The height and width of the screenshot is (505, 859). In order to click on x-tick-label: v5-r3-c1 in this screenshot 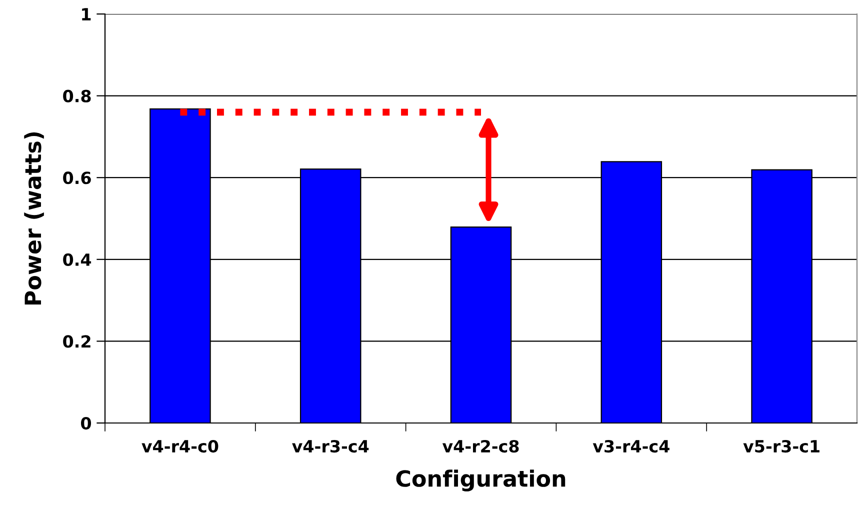, I will do `click(781, 446)`.